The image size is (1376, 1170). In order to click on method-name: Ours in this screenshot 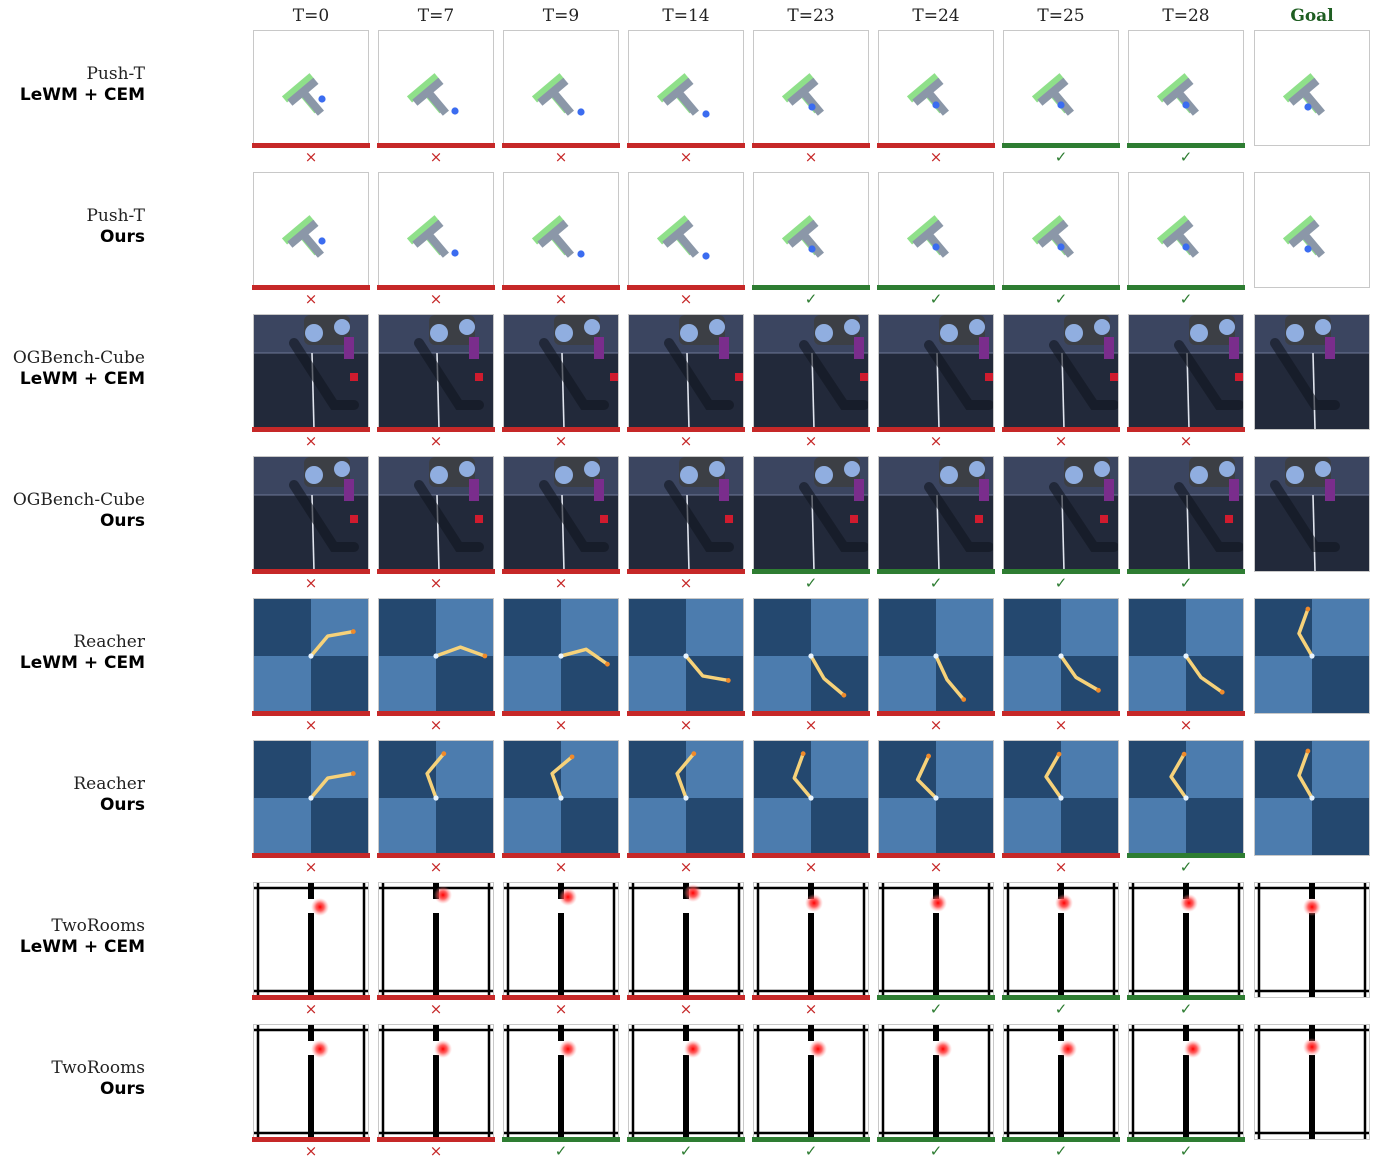, I will do `click(122, 805)`.